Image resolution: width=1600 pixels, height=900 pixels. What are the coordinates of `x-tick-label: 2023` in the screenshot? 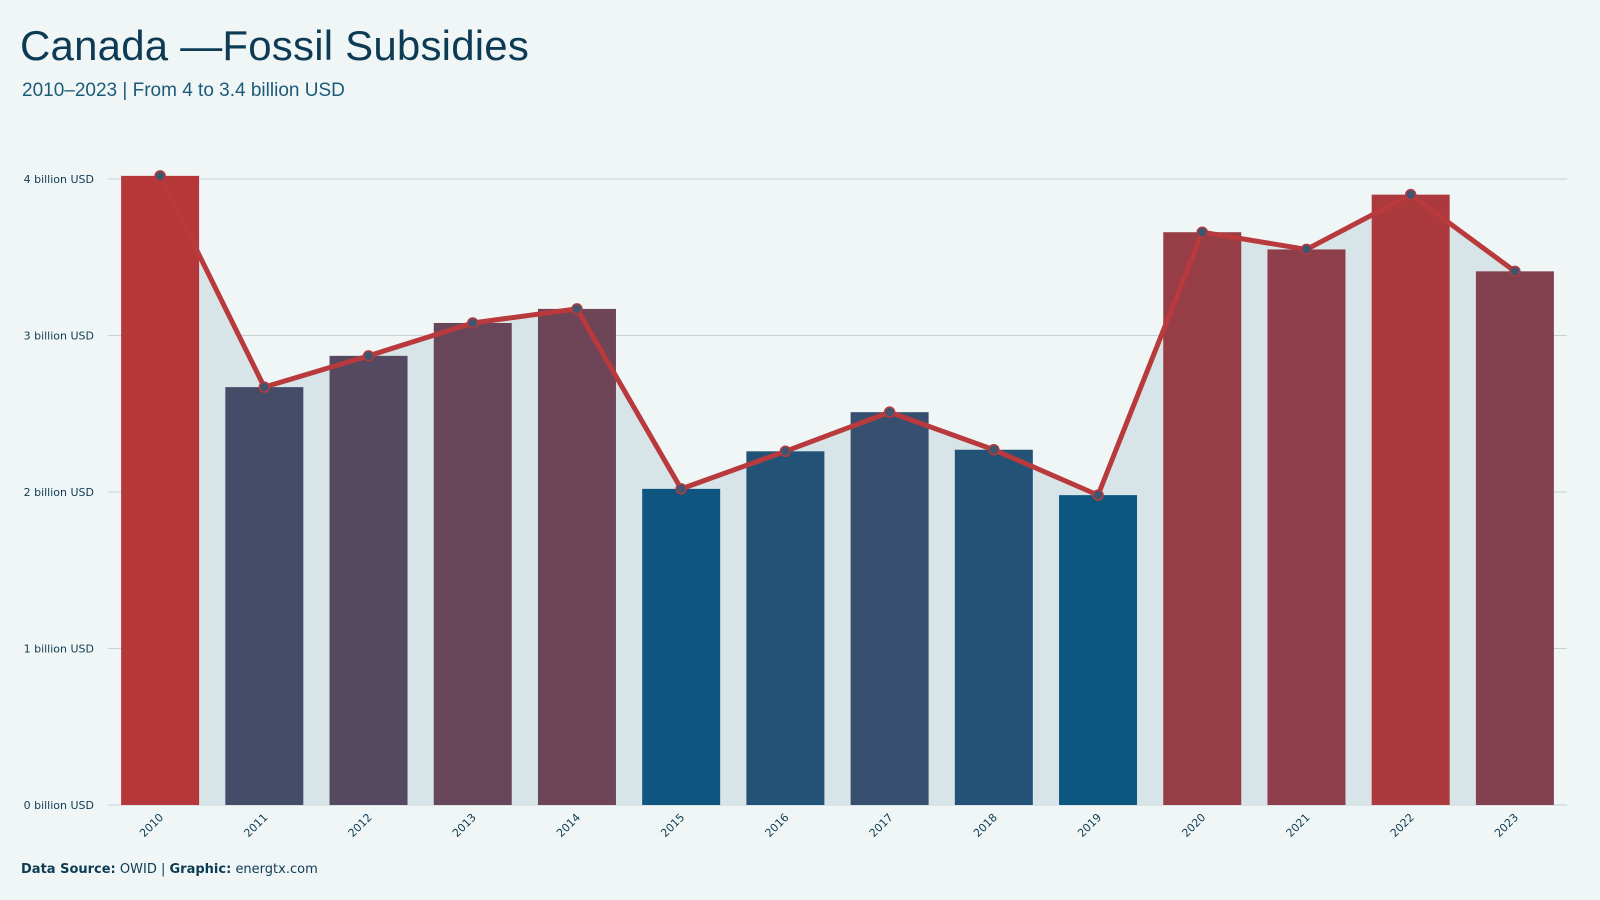 It's located at (1506, 825).